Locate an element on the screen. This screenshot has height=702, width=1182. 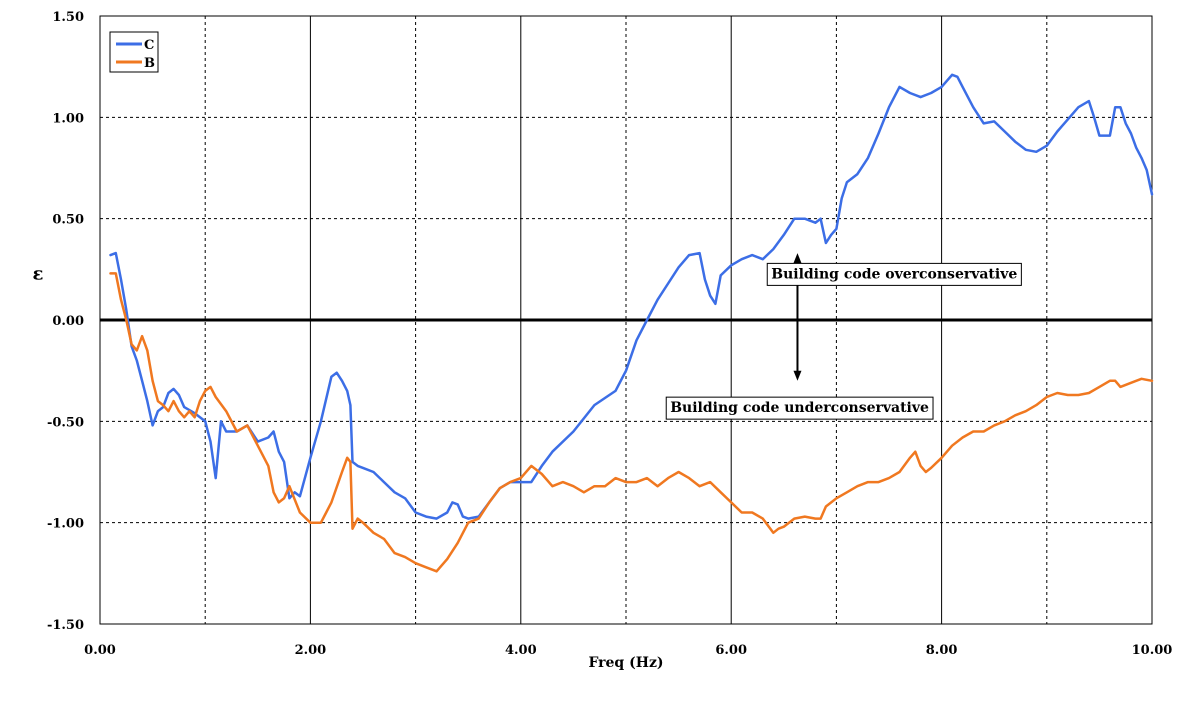
annotation-overconservative: Building code overconservative is located at coordinates (894, 274).